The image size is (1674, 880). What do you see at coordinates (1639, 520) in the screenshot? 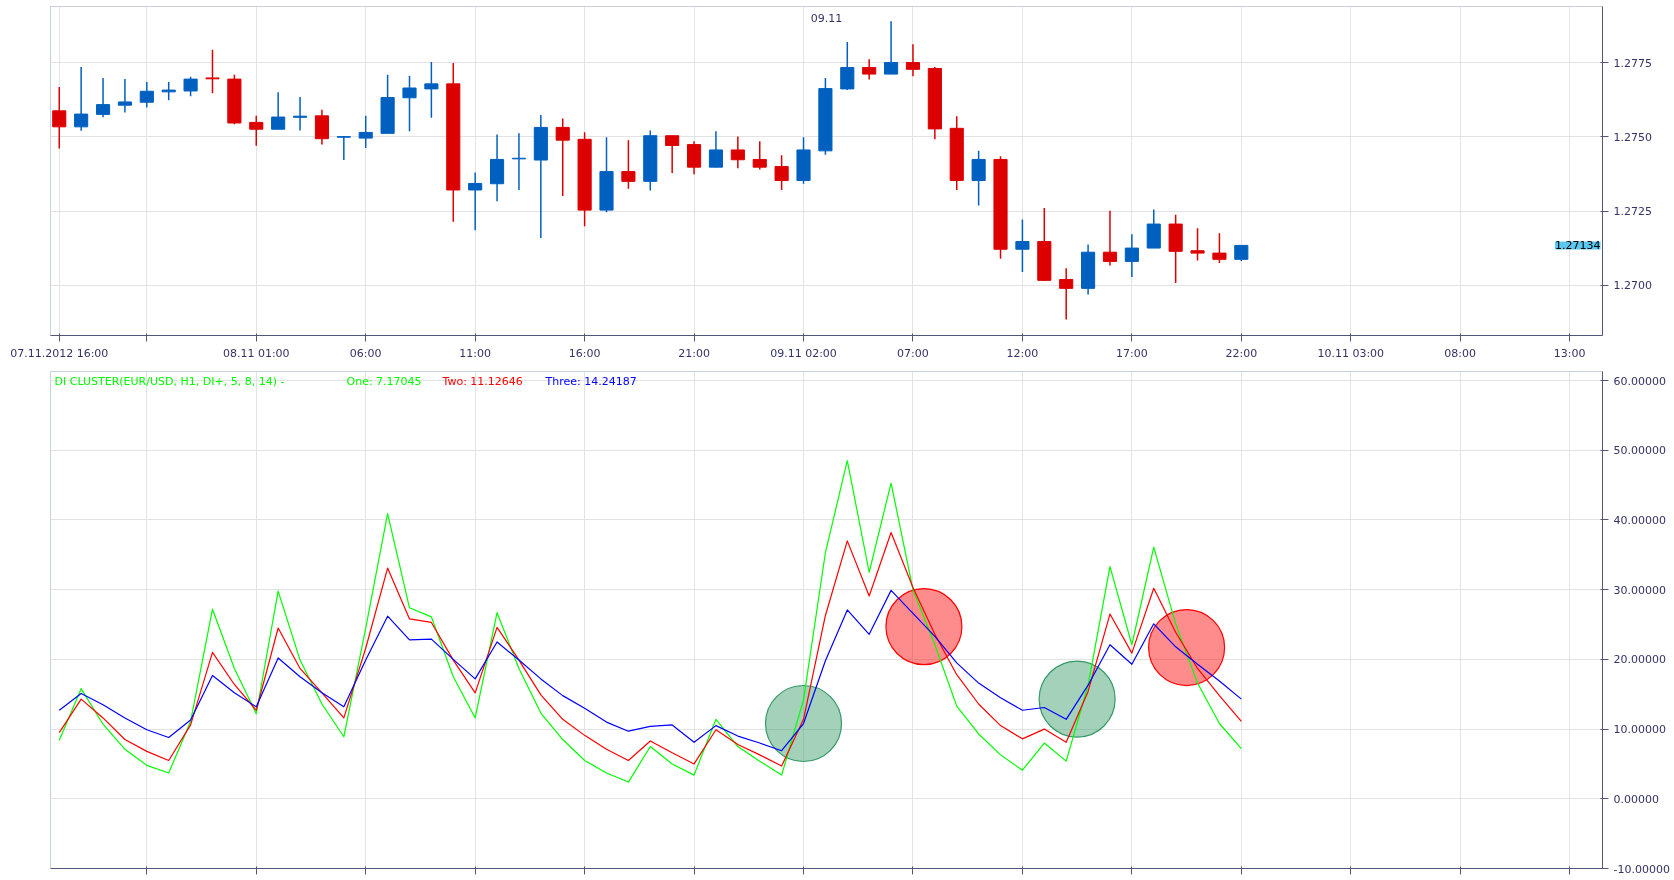
I see `y-tick-label: 40.00000` at bounding box center [1639, 520].